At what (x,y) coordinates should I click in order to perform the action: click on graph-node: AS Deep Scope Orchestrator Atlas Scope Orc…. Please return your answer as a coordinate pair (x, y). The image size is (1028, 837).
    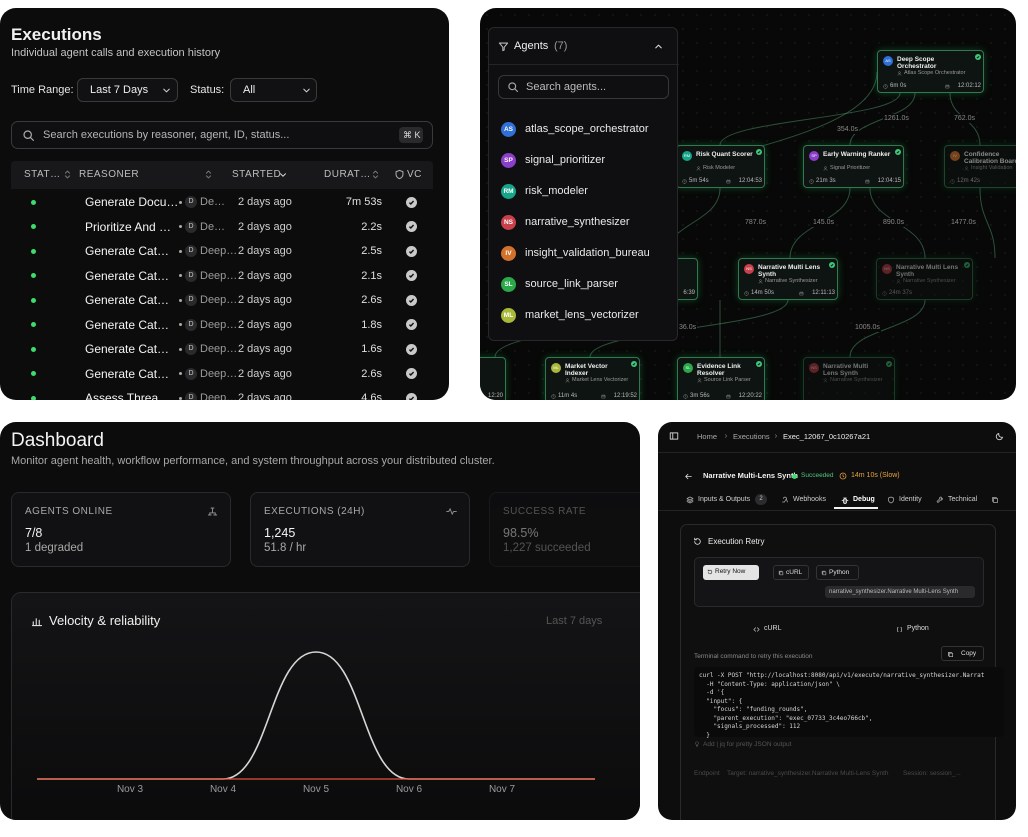
    Looking at the image, I should click on (930, 71).